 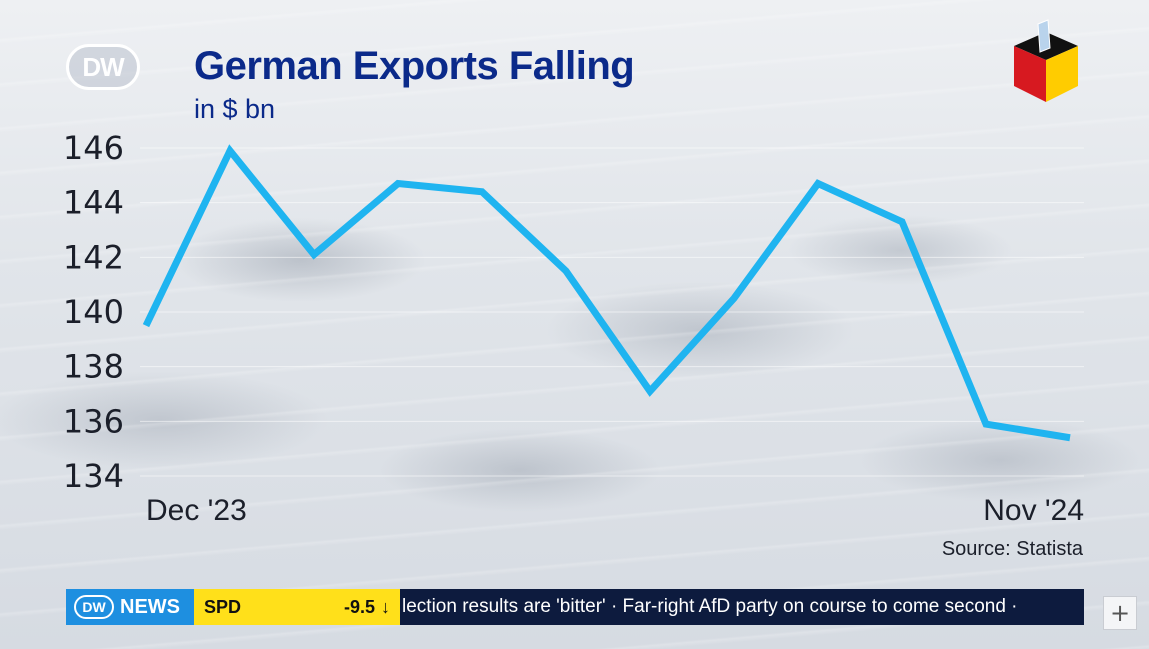 What do you see at coordinates (1120, 613) in the screenshot?
I see `plus-icon: +` at bounding box center [1120, 613].